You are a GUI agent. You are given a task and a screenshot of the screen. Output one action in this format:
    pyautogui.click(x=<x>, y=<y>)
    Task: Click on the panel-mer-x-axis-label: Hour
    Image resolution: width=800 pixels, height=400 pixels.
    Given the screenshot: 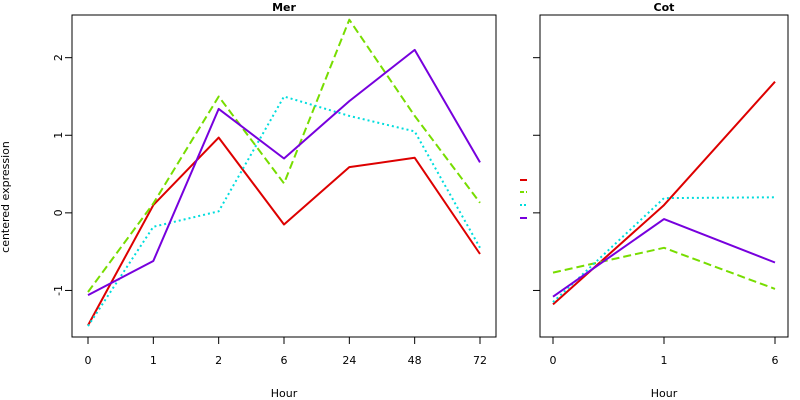 What is the action you would take?
    pyautogui.click(x=284, y=393)
    